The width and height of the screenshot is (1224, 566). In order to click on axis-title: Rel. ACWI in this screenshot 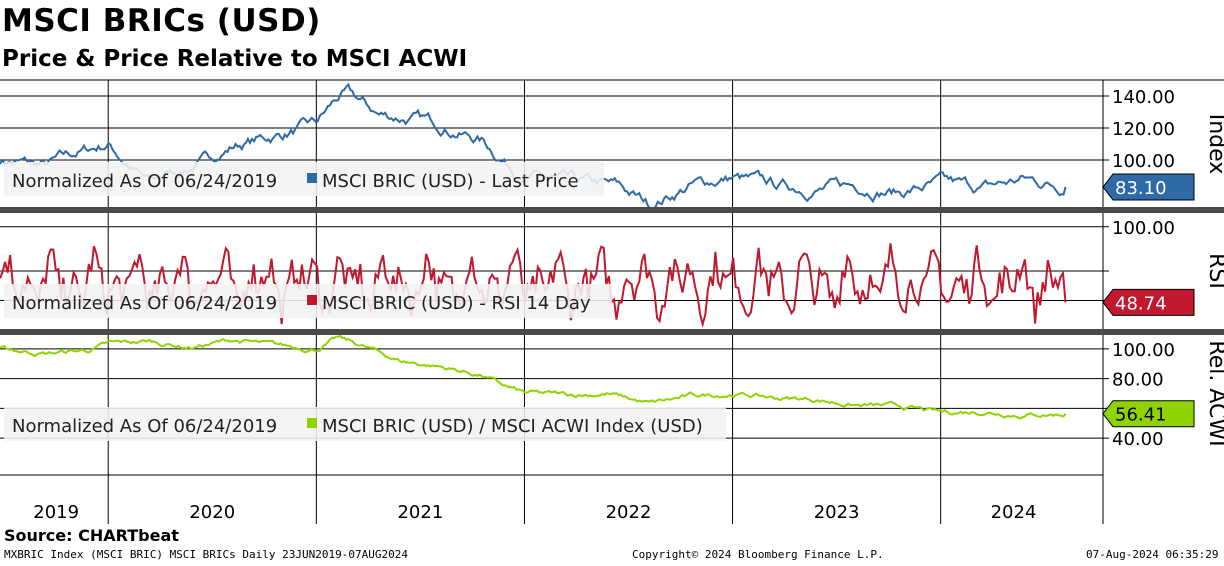, I will do `click(1214, 393)`.